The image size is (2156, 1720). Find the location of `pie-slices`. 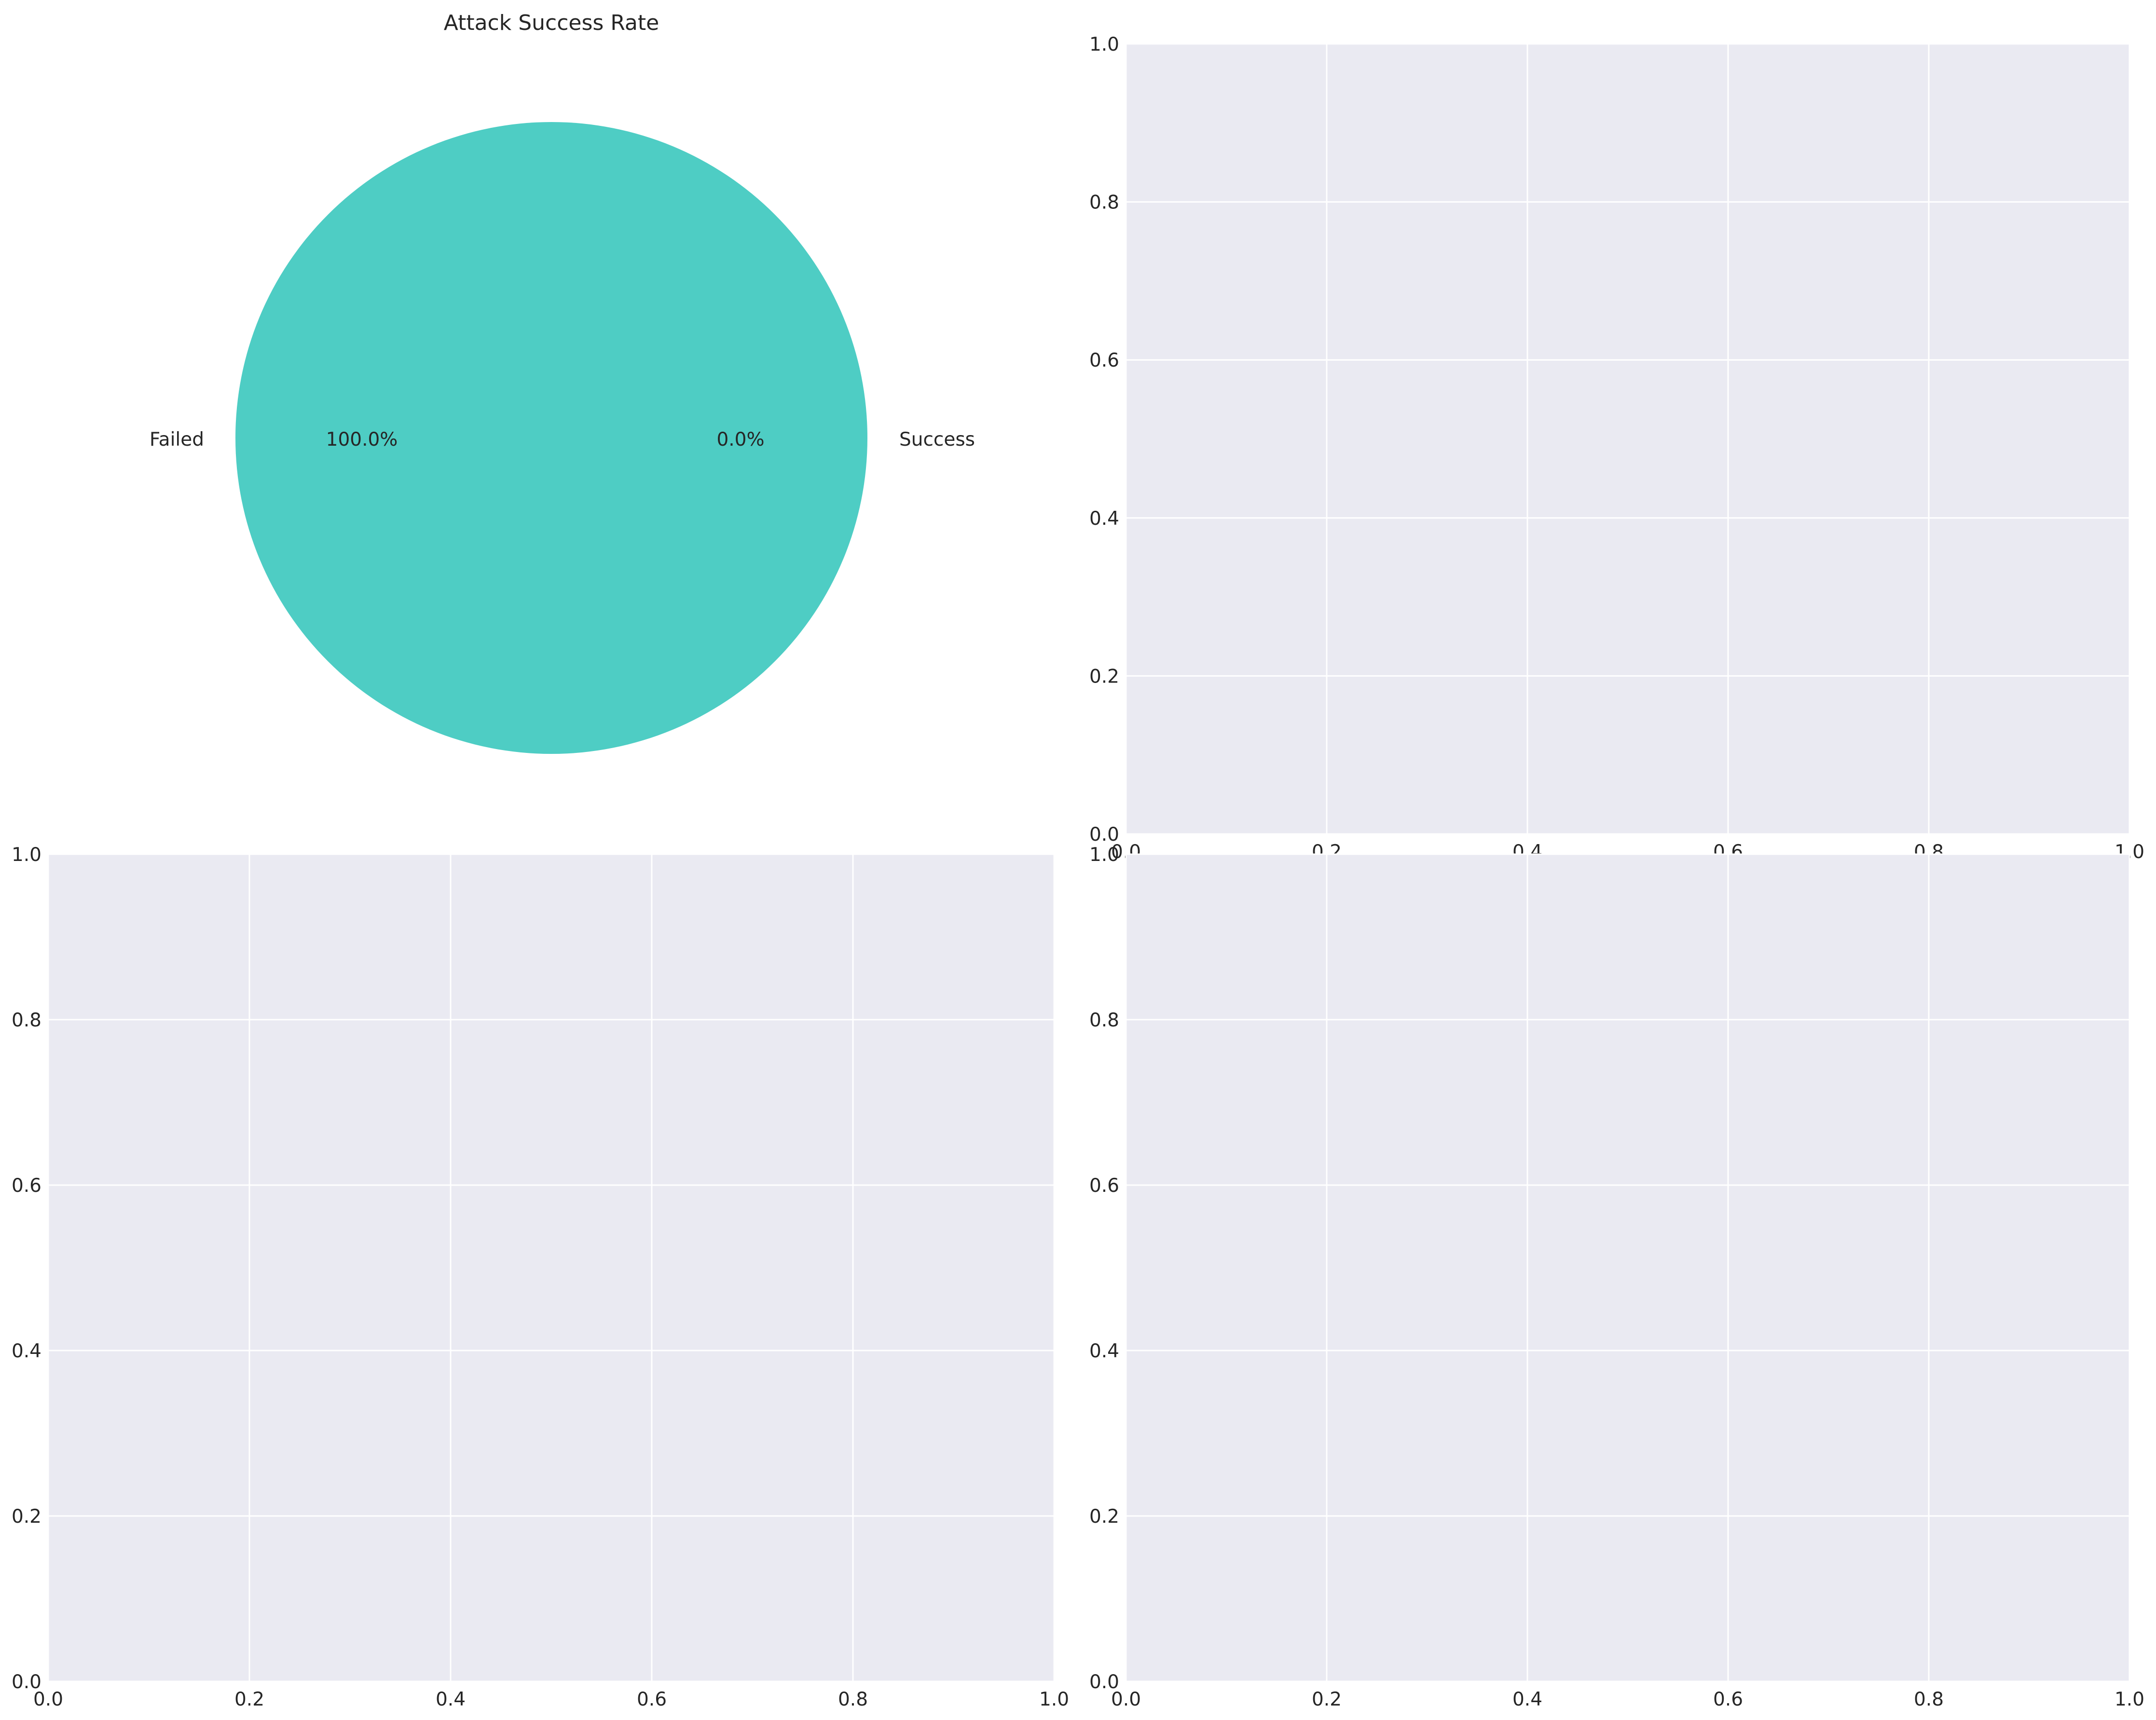

pie-slices is located at coordinates (551, 438).